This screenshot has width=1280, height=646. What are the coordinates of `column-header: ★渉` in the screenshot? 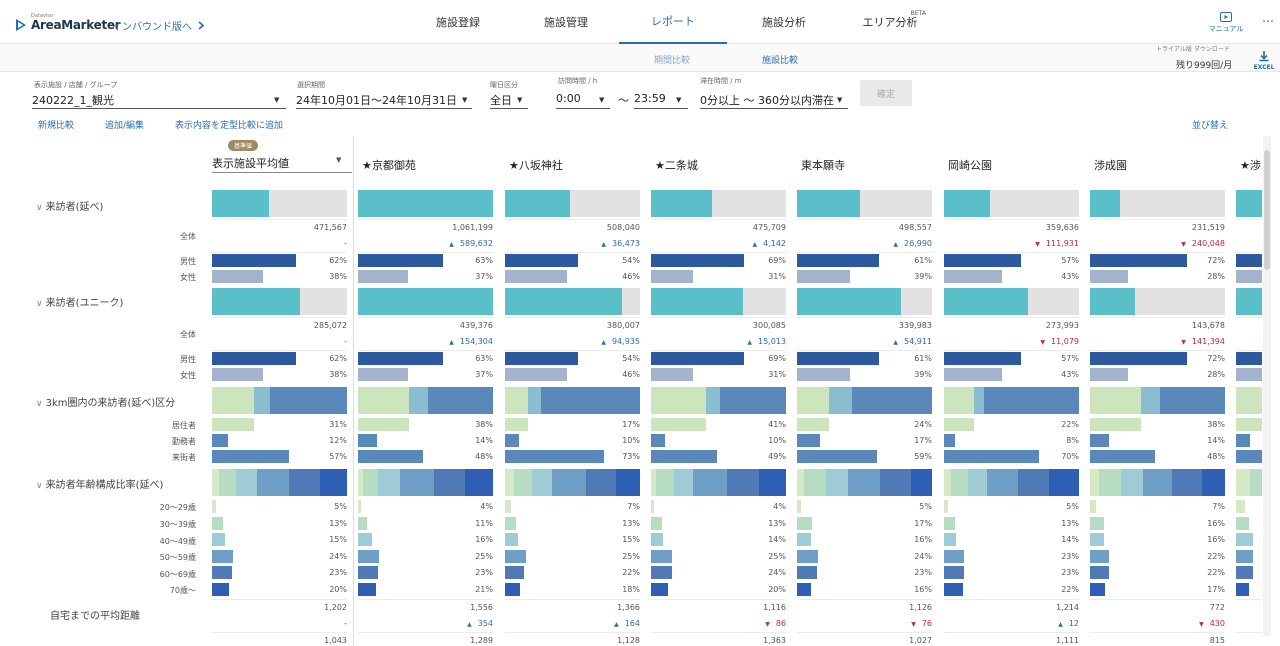 It's located at (1249, 158).